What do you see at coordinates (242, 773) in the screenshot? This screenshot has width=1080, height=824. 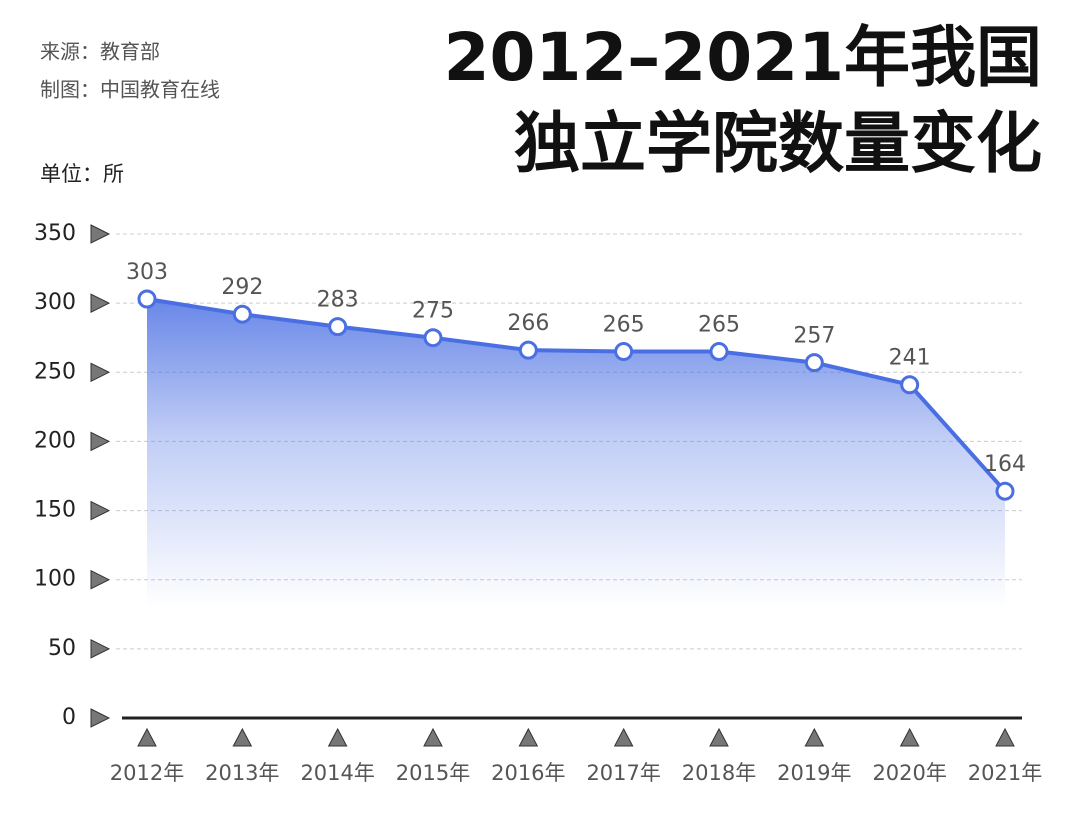 I see `x-tick-label: 2013年` at bounding box center [242, 773].